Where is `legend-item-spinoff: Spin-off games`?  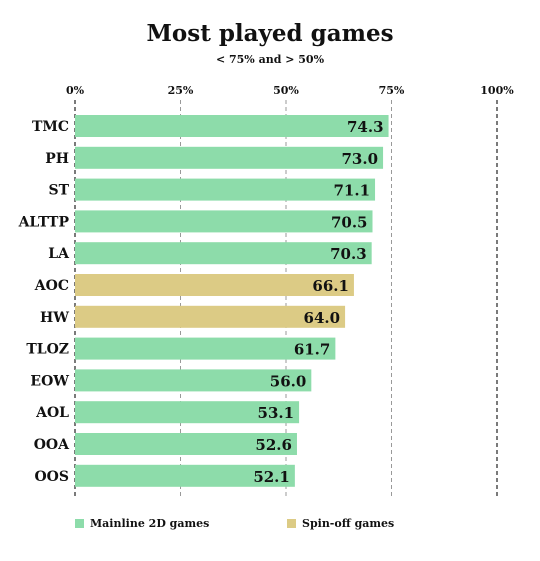 legend-item-spinoff: Spin-off games is located at coordinates (340, 523).